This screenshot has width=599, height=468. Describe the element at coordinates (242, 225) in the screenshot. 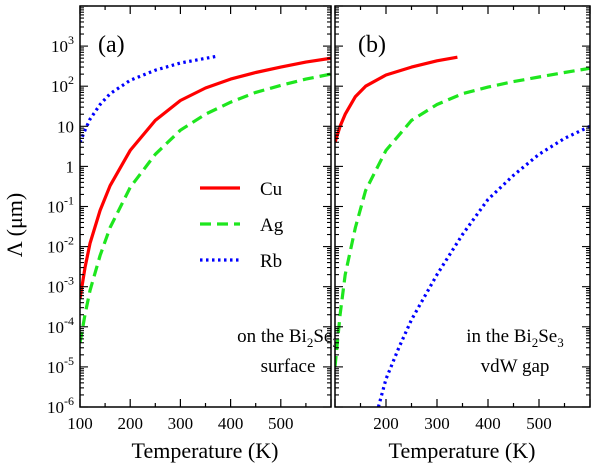

I see `legend: Cu Ag Rb` at that location.